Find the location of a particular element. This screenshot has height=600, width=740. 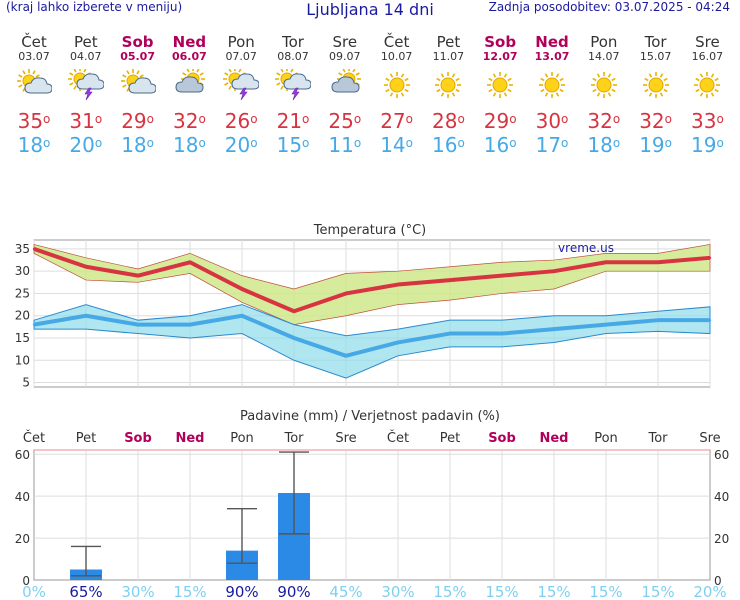

day-column: Čet 10.07 27o 14o is located at coordinates (397, 95).